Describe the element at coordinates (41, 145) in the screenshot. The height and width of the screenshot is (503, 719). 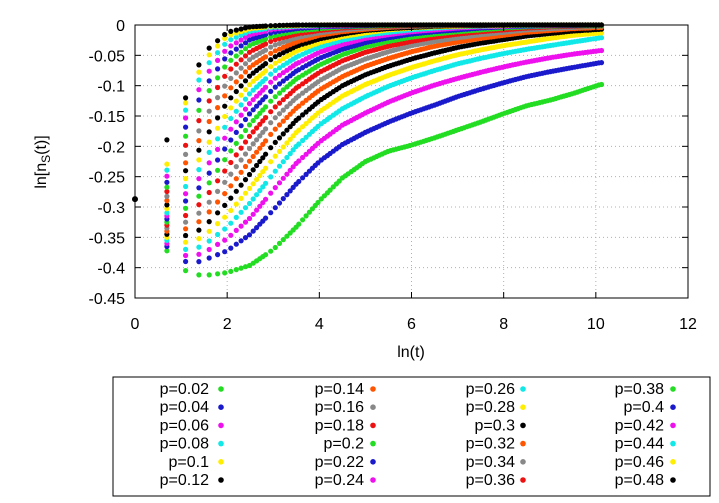
I see `y-axis-title-tail: (t)]` at that location.